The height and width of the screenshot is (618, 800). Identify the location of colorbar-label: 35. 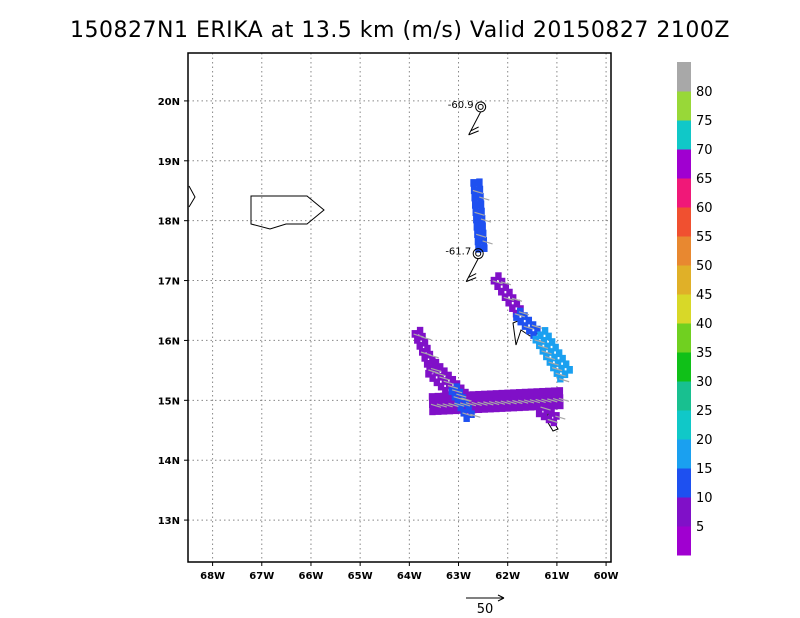
(704, 353).